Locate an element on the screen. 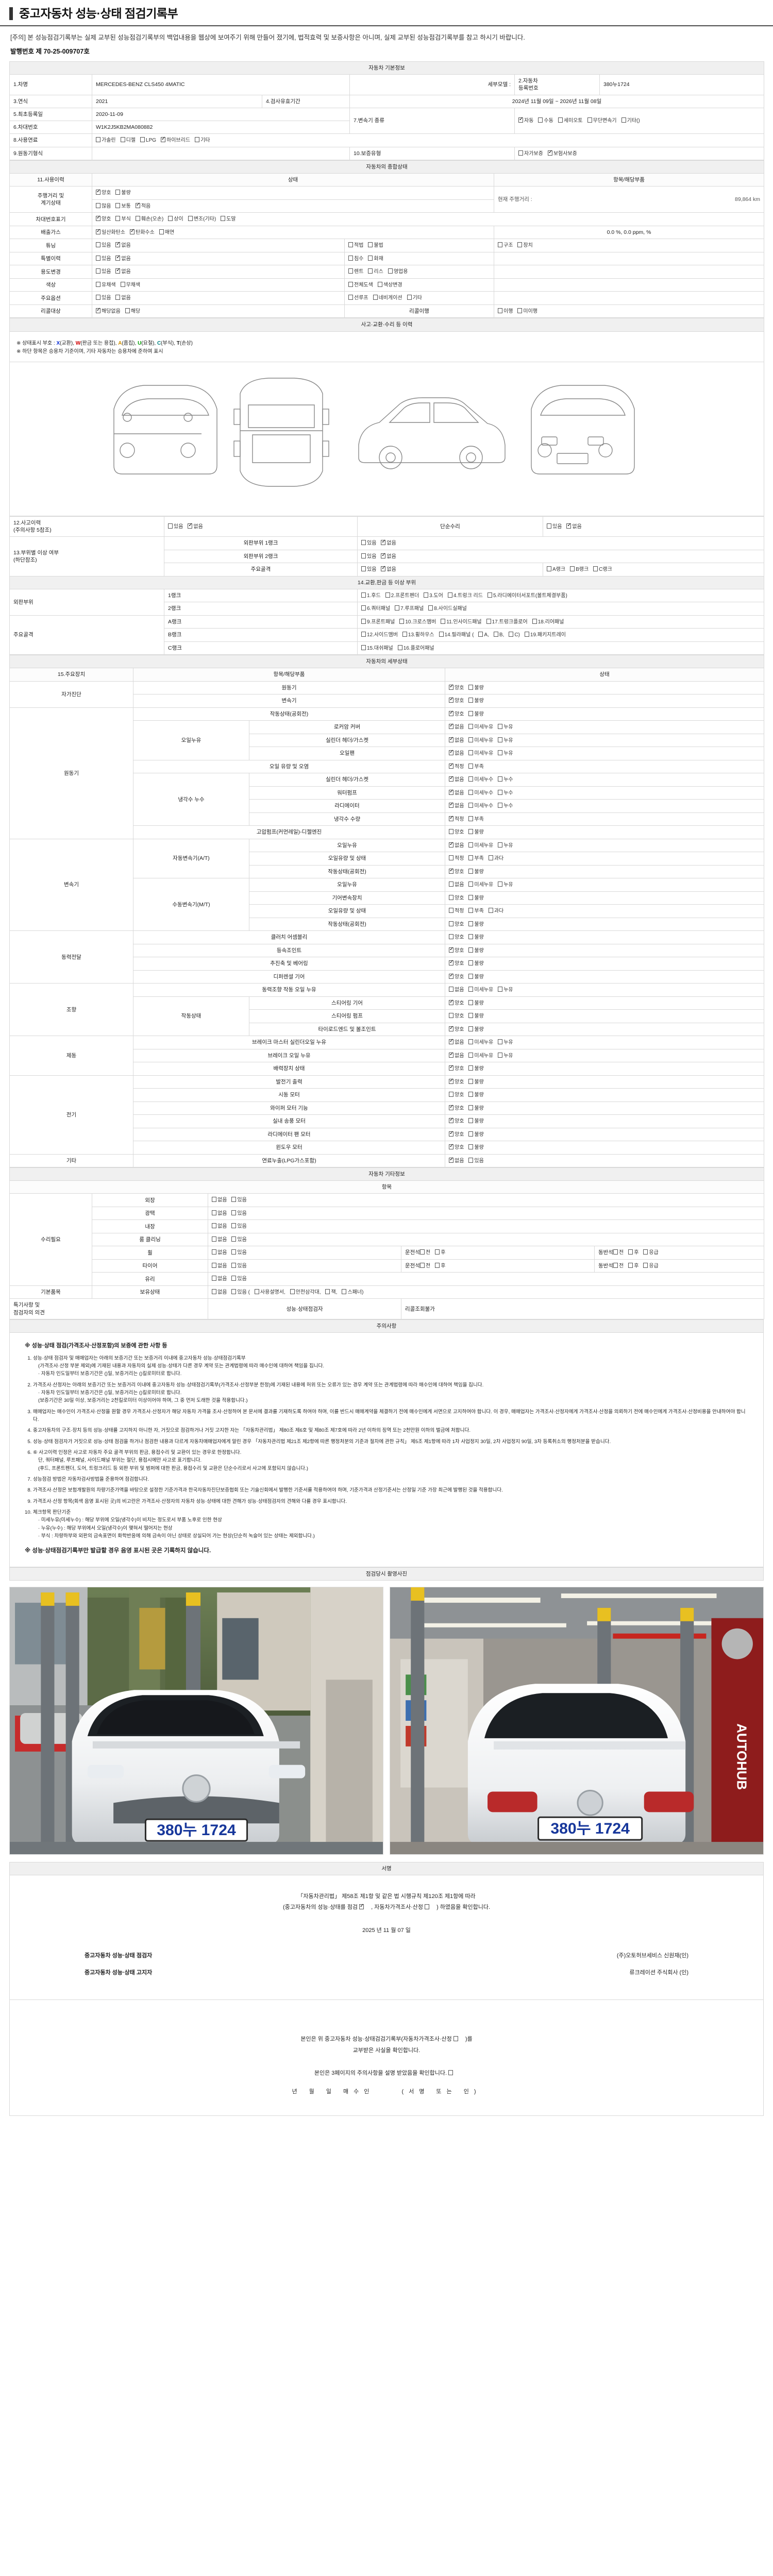 This screenshot has height=2576, width=773. checkbox-option-0: 적법 is located at coordinates (356, 245).